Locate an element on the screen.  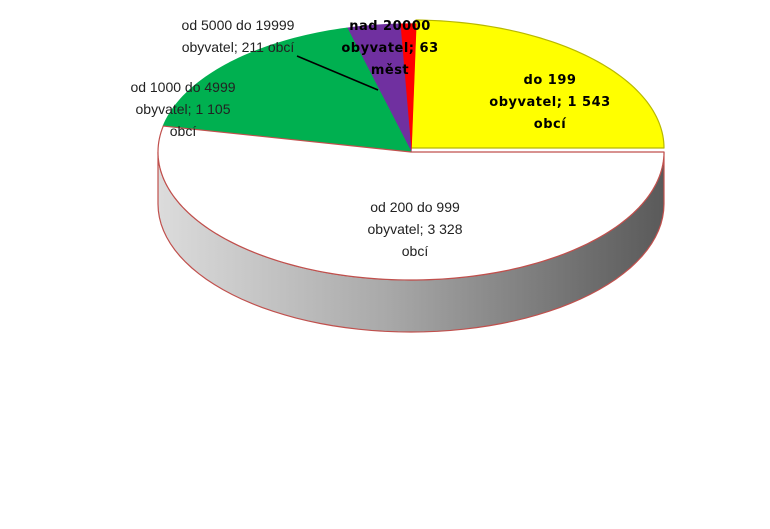
pie-slice-s20000 is located at coordinates (408, 88).